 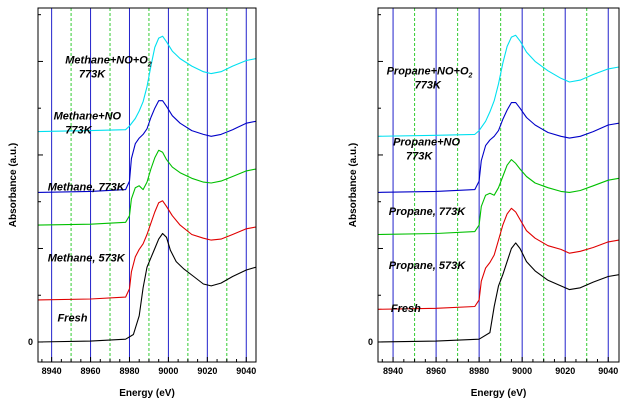 What do you see at coordinates (87, 187) in the screenshot?
I see `series-annotation-4: Methane, 773K` at bounding box center [87, 187].